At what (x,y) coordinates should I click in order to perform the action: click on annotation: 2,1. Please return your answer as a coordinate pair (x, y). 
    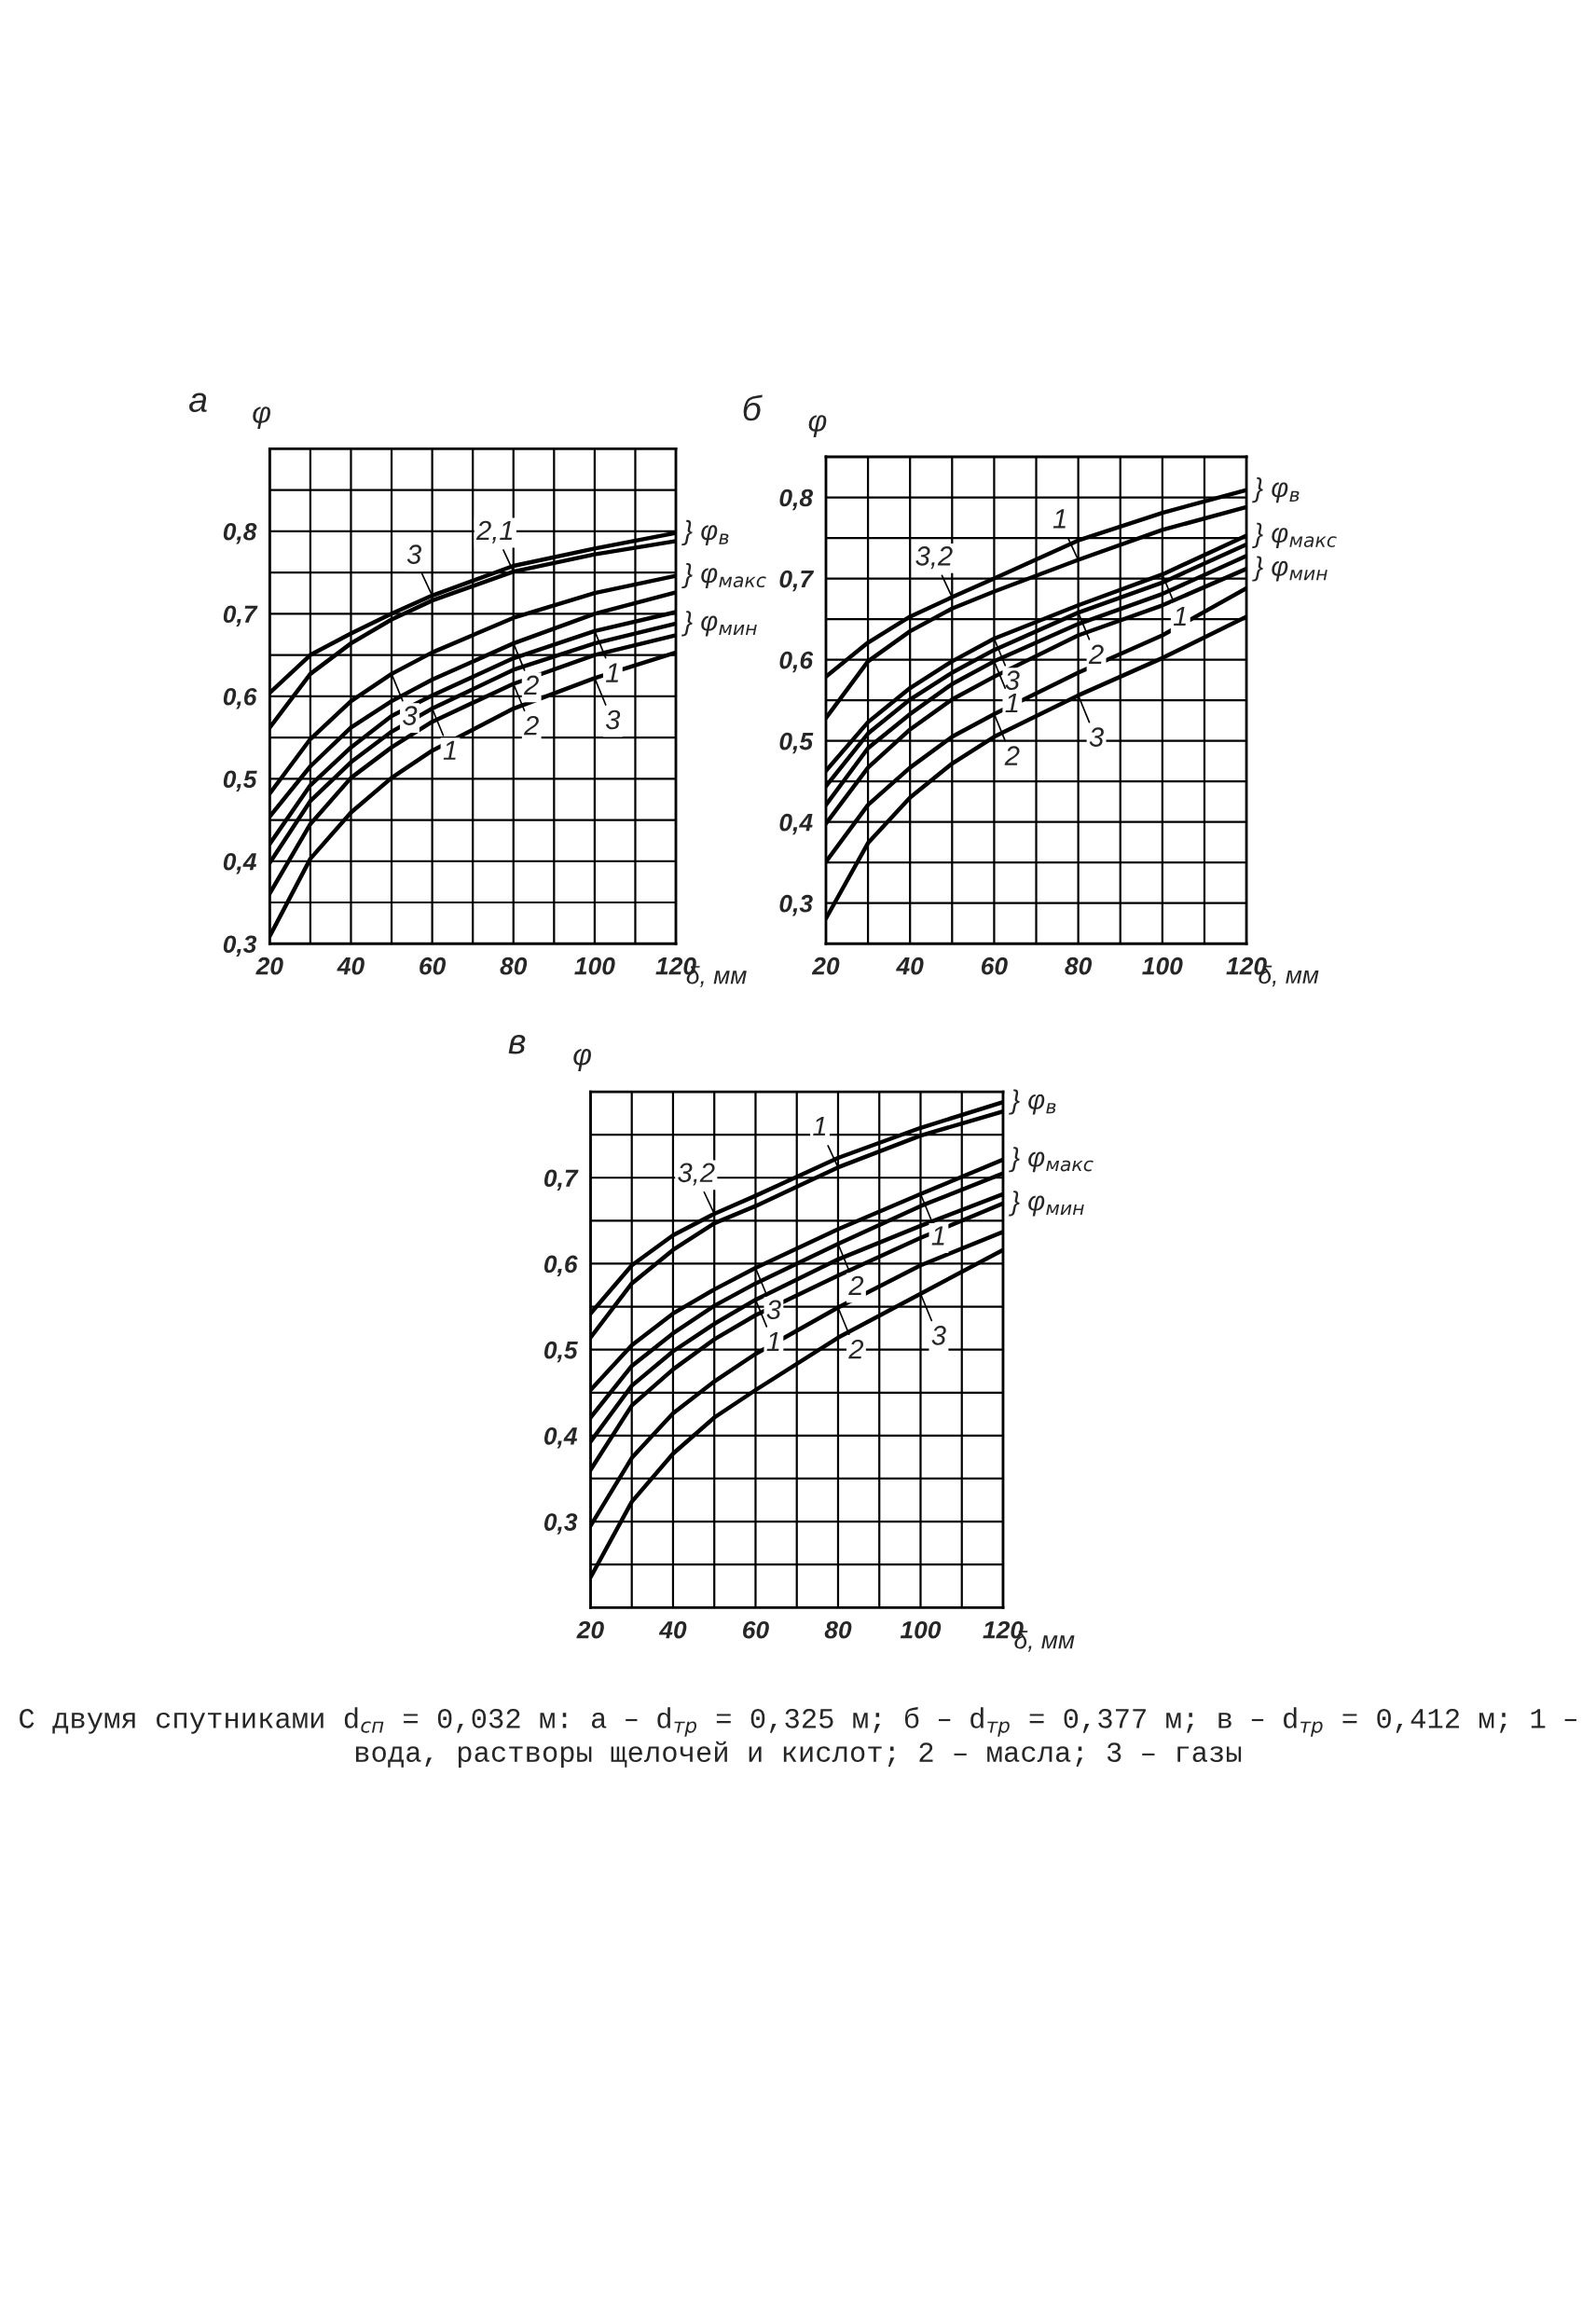
    Looking at the image, I should click on (494, 532).